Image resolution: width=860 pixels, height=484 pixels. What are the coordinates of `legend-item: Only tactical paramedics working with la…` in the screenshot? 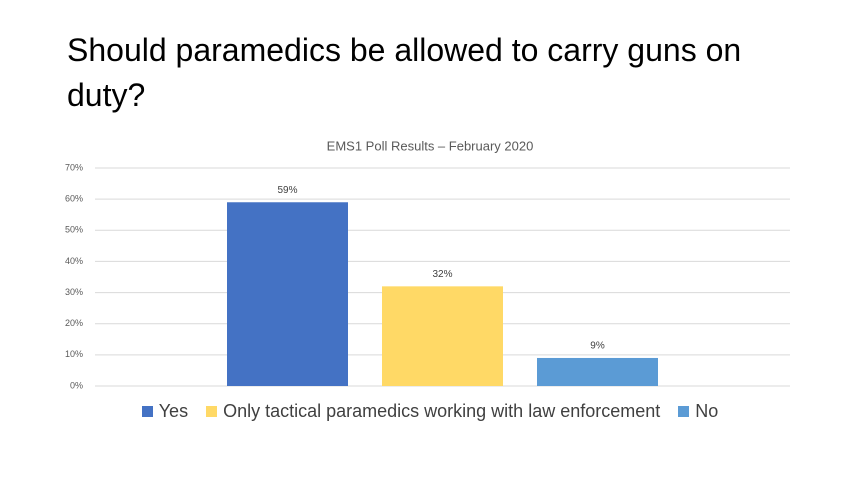 It's located at (433, 411).